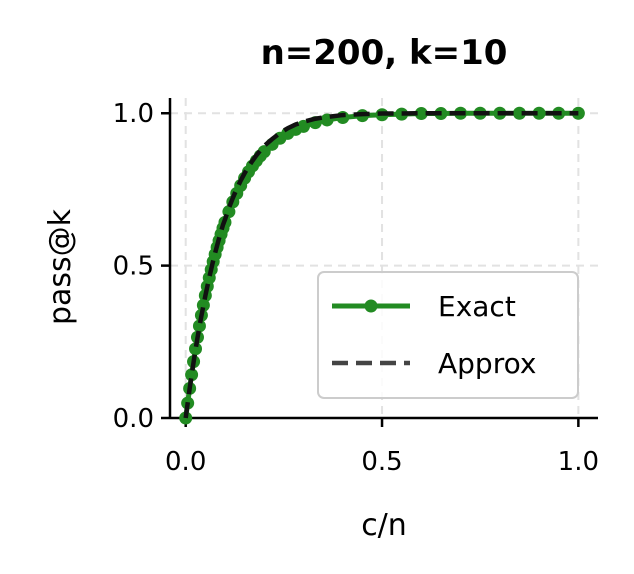  Describe the element at coordinates (384, 525) in the screenshot. I see `x-axis-label: c/n` at that location.